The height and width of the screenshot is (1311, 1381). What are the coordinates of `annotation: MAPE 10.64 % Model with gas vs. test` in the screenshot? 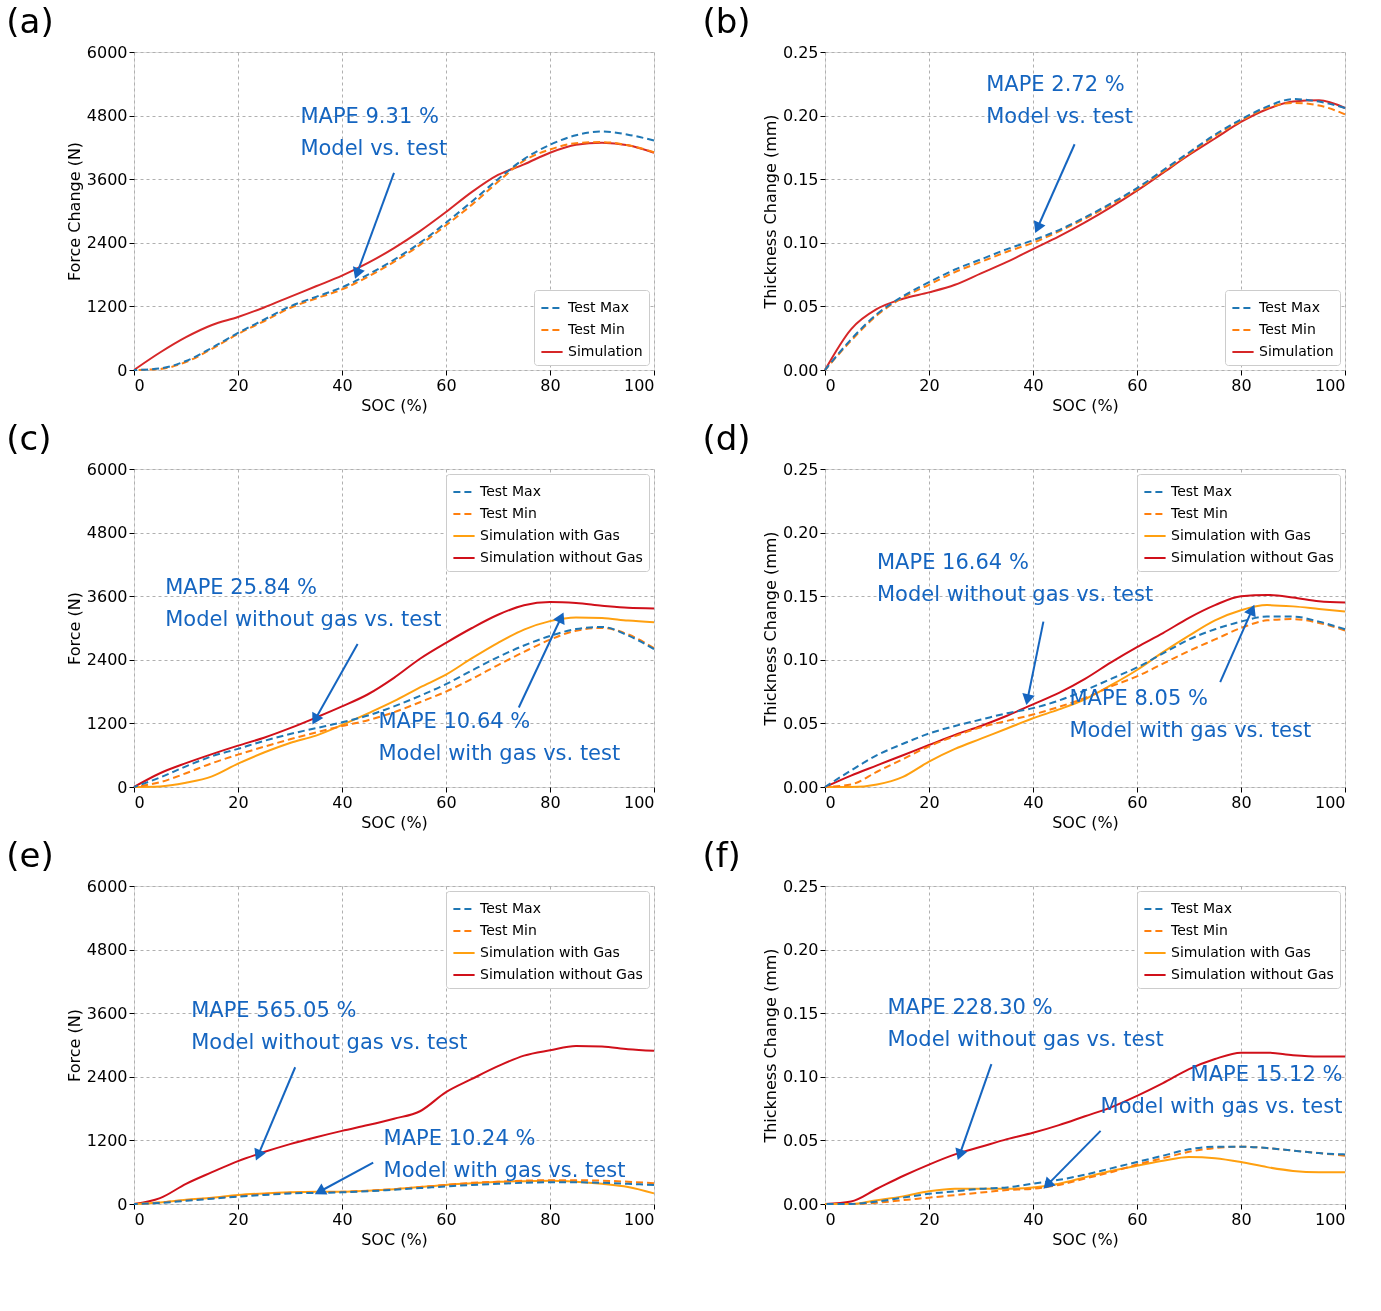 It's located at (499, 736).